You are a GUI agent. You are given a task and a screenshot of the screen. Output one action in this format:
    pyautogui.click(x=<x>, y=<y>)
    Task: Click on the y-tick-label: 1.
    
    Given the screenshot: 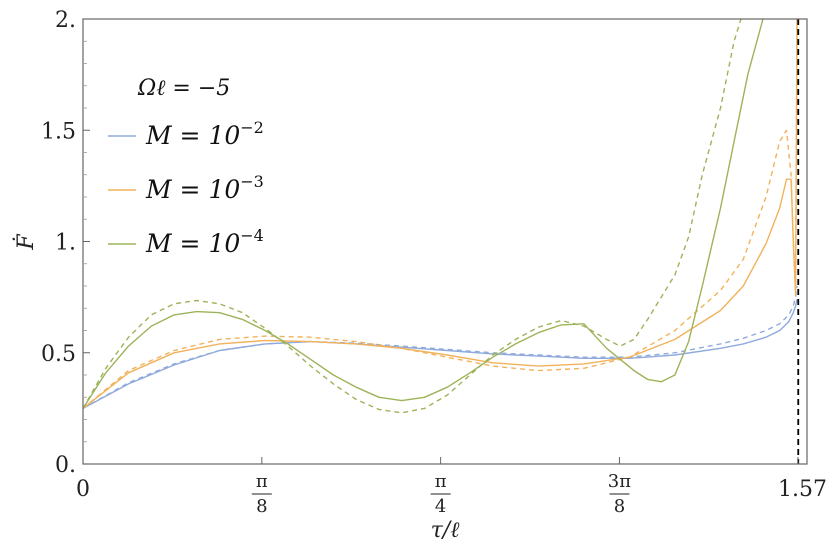 What is the action you would take?
    pyautogui.click(x=65, y=243)
    